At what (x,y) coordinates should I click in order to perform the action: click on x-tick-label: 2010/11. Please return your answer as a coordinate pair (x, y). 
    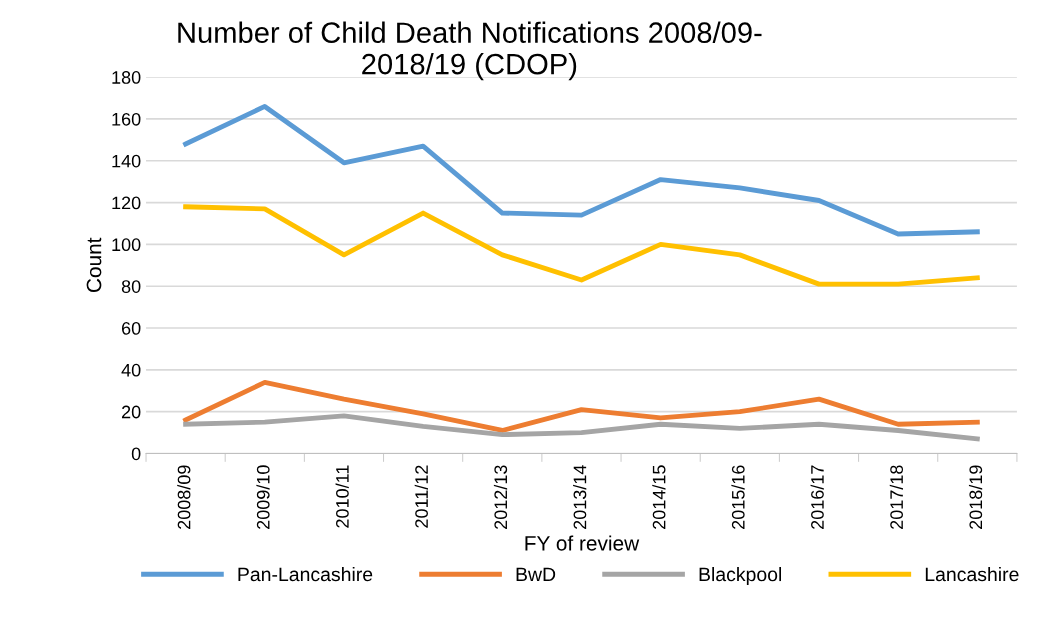
    Looking at the image, I should click on (342, 496).